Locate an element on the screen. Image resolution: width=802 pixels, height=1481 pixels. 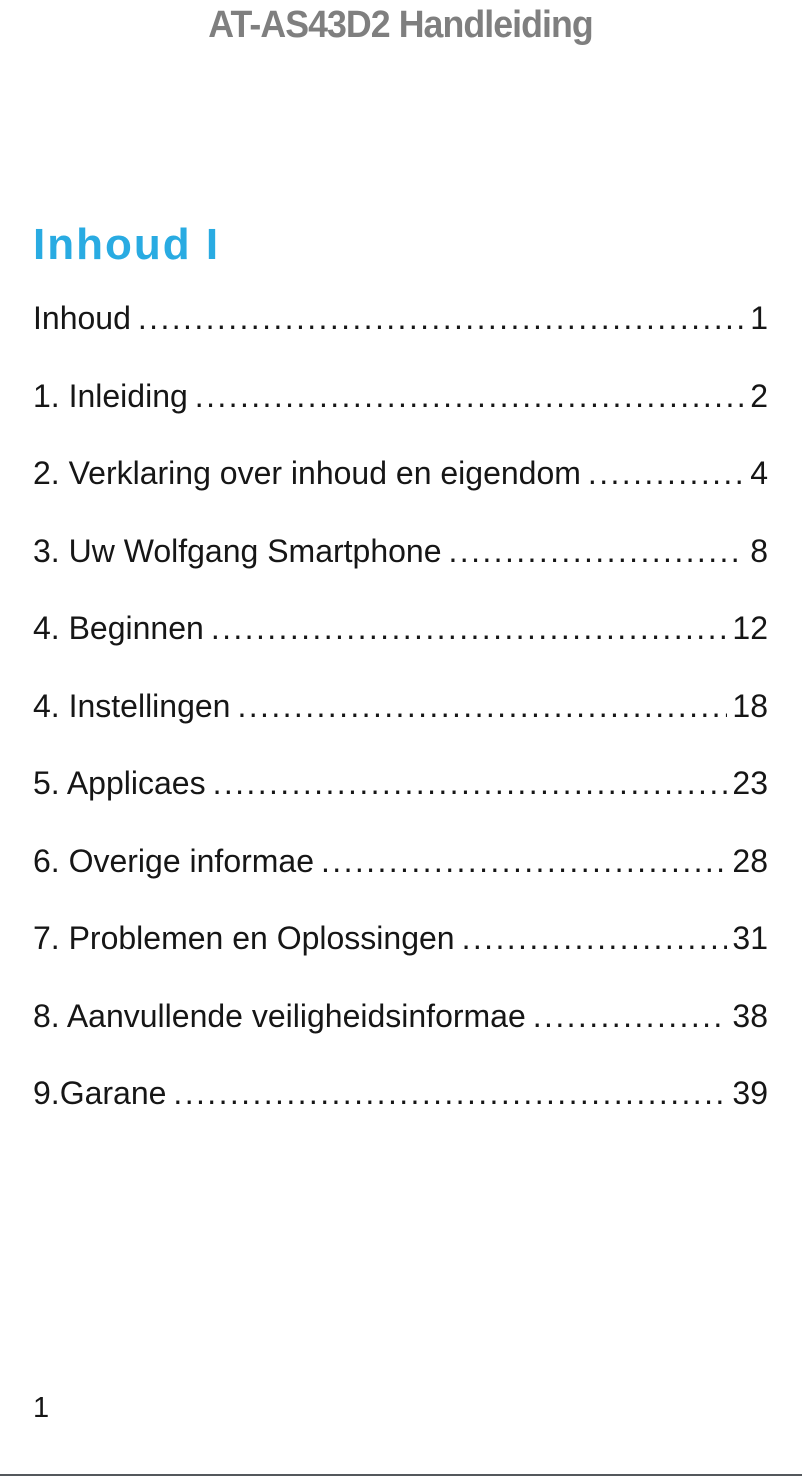
toc-entry: 2. Verklaring over inhoud en eigendom 4 is located at coordinates (400, 474).